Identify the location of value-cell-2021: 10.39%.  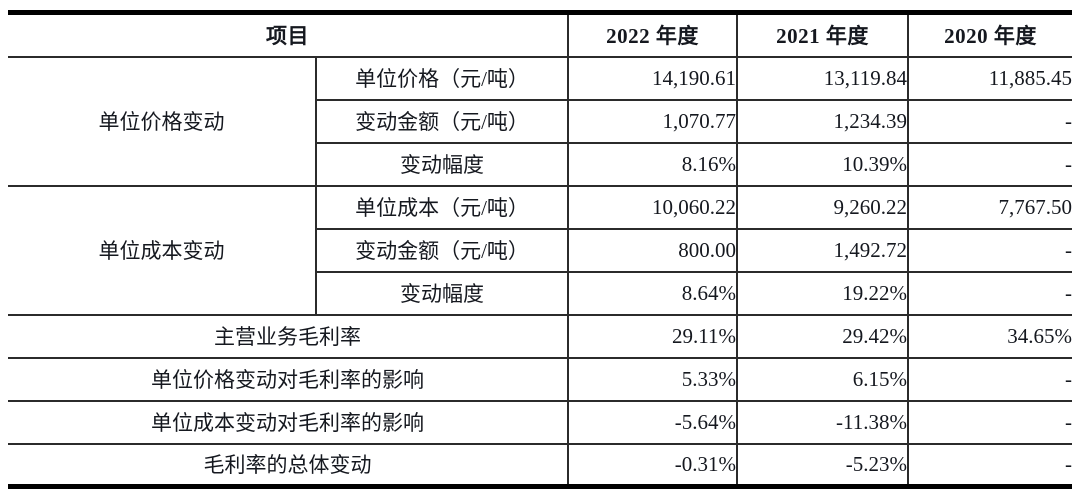
(822, 164).